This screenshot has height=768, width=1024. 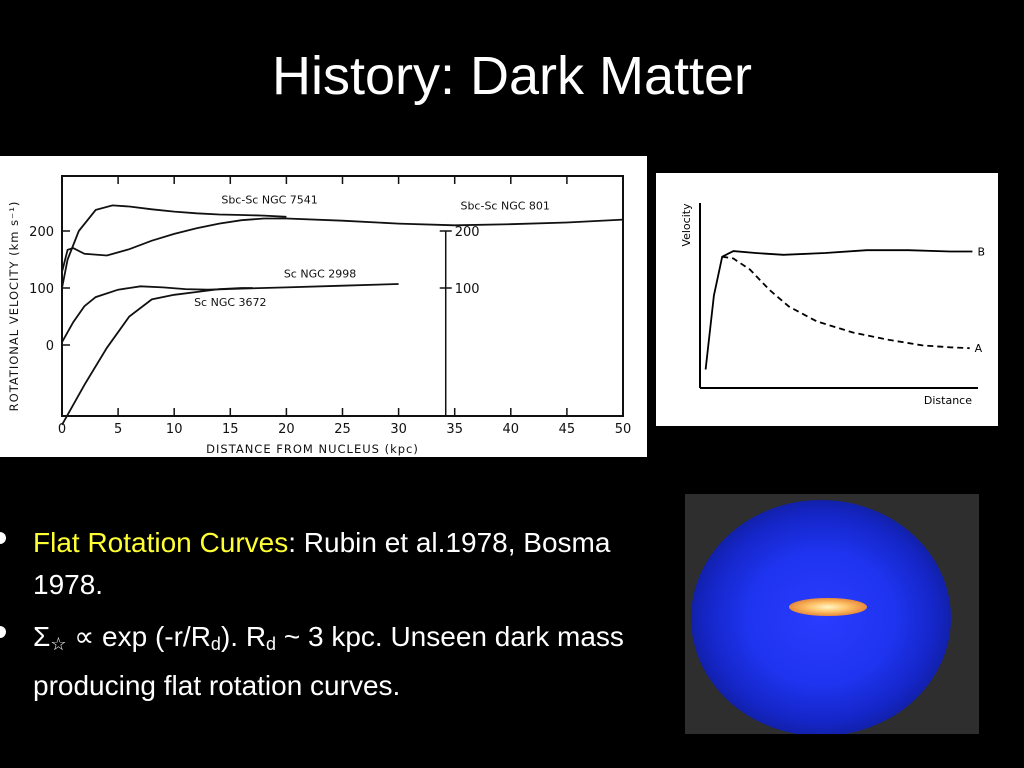 I want to click on x-tick-label: 50, so click(x=623, y=429).